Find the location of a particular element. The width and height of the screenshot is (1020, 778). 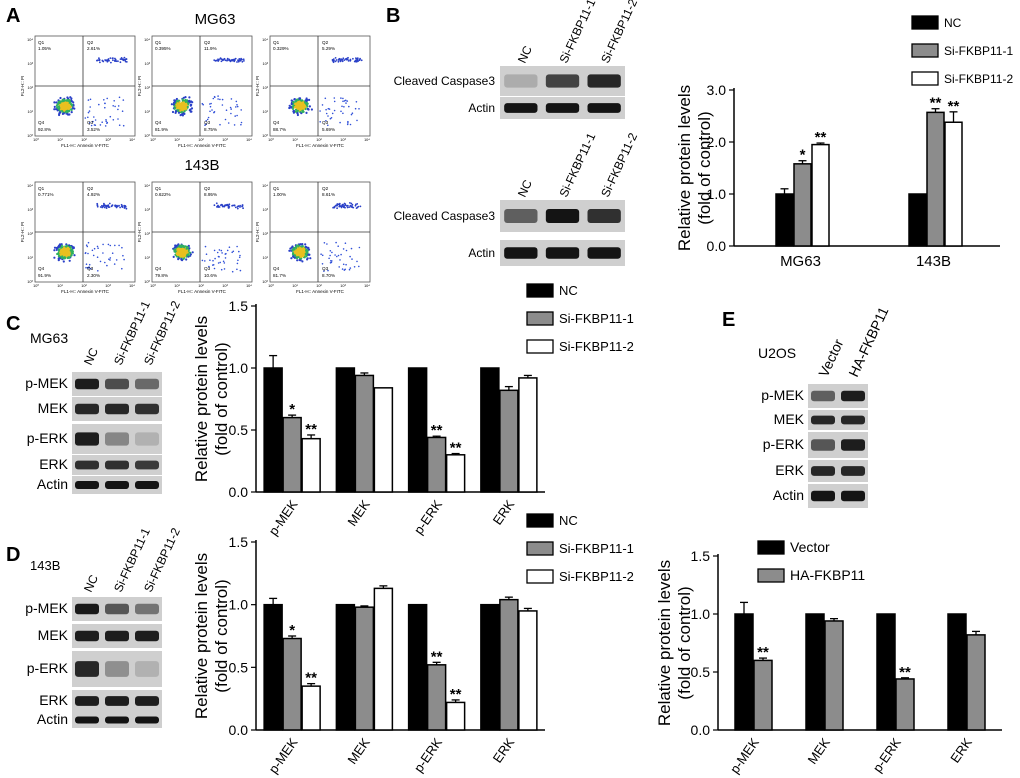

flow-quadrant-value: 0.771% is located at coordinates (46, 194).